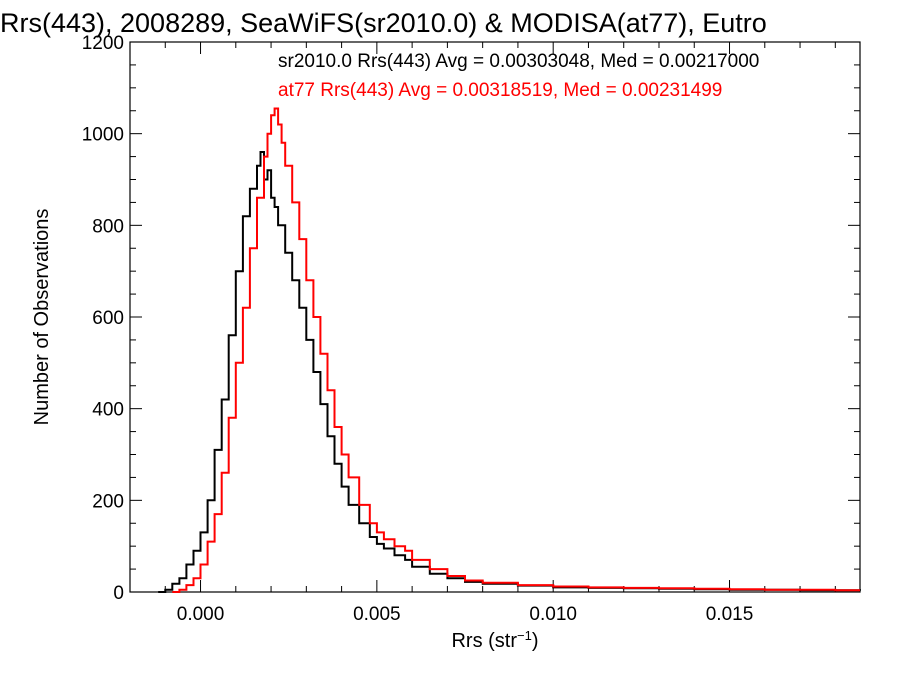 Image resolution: width=900 pixels, height=675 pixels. I want to click on x-tick-label: 0.005, so click(377, 614).